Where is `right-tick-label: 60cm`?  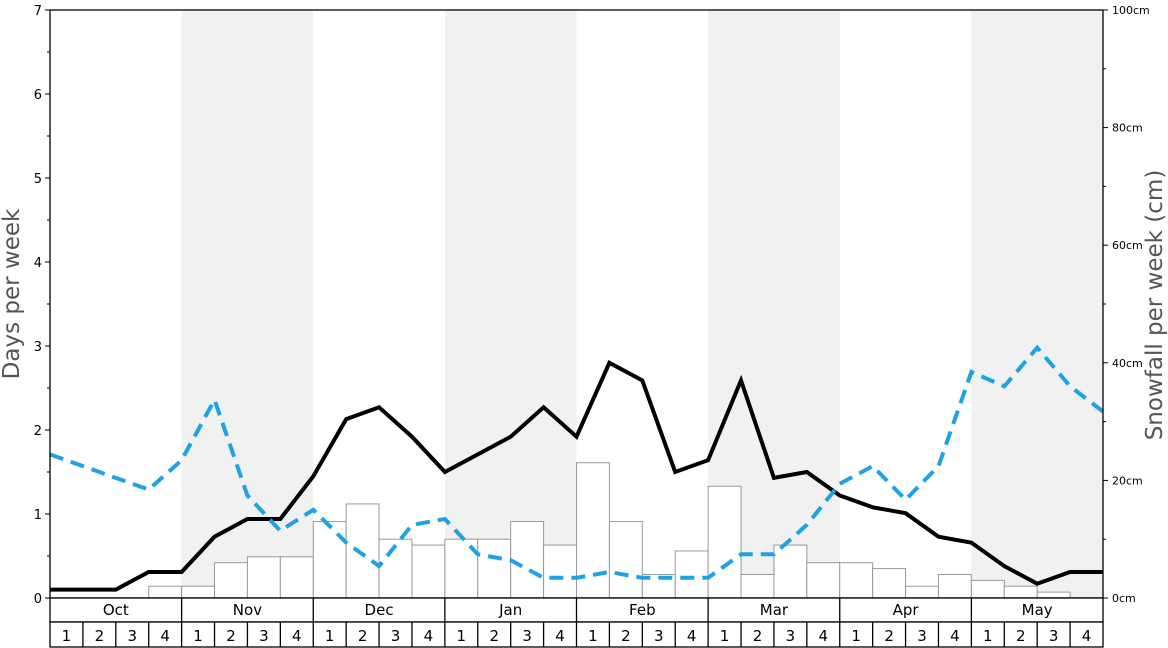
right-tick-label: 60cm is located at coordinates (1127, 245).